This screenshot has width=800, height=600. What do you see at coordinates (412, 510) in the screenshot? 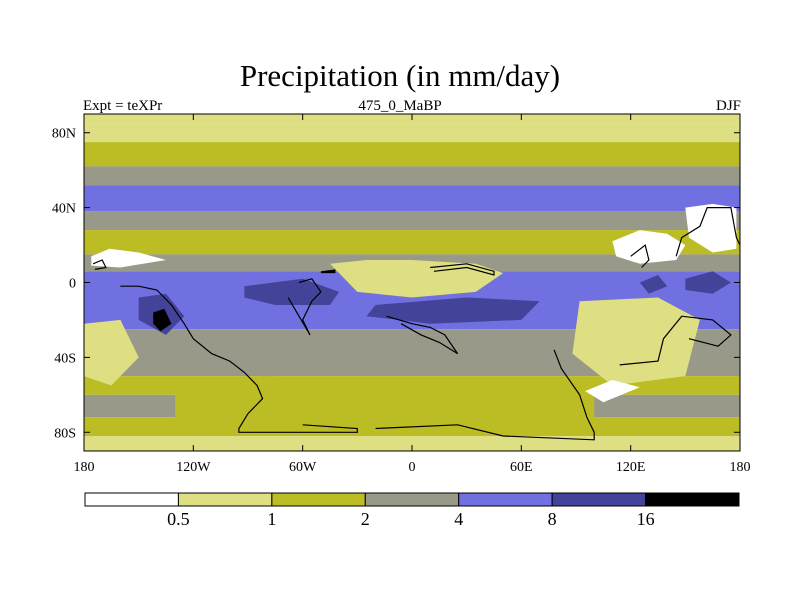
I see `colorbar-layer: 0.5 1 2 4 8 16` at bounding box center [412, 510].